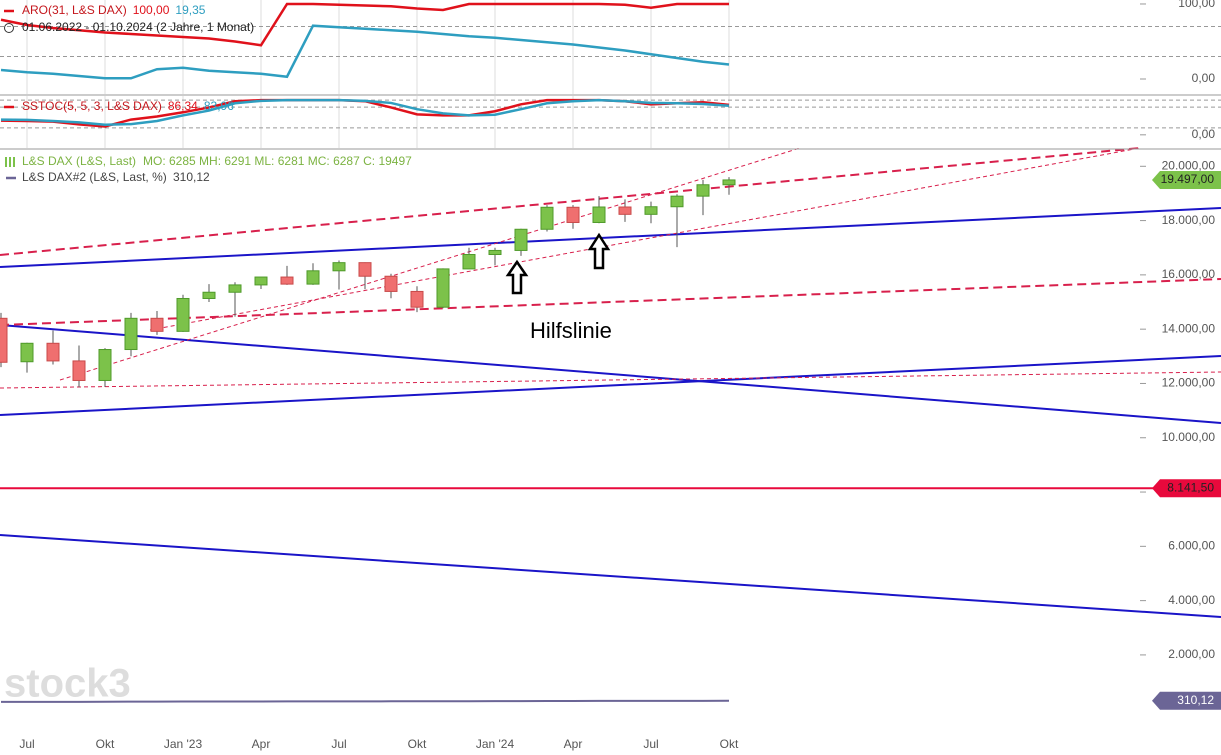 The image size is (1221, 755). What do you see at coordinates (1189, 437) in the screenshot?
I see `y-tick-label: 10.000,00` at bounding box center [1189, 437].